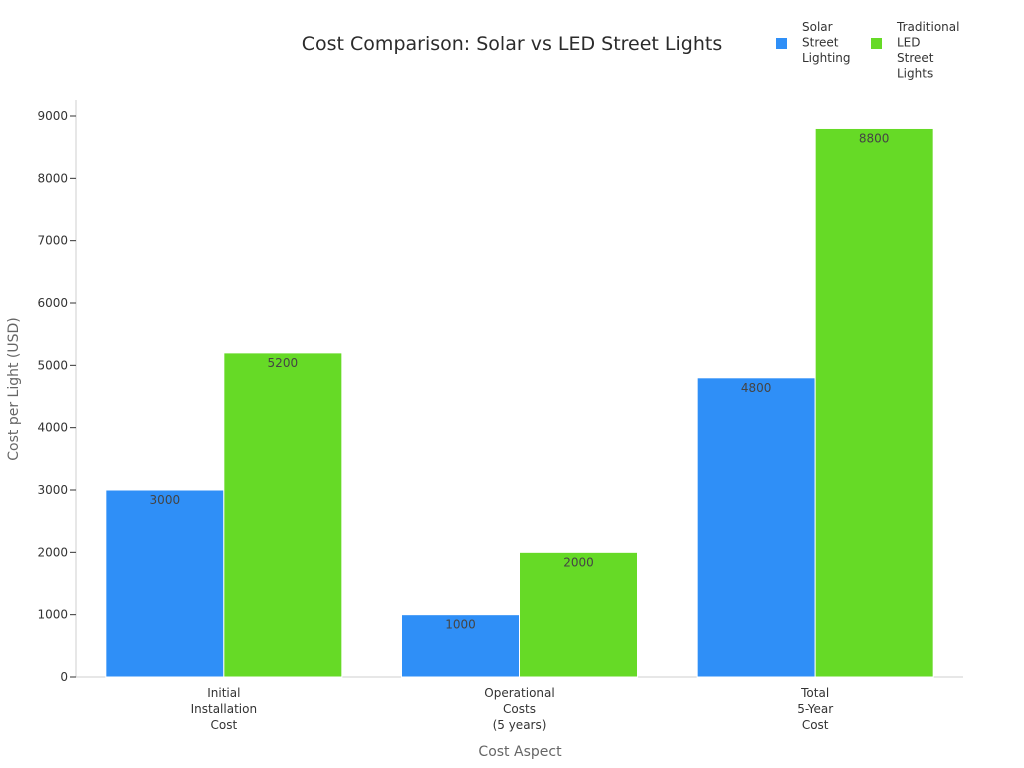 This screenshot has height=768, width=1024. I want to click on bar-value-label: 3000, so click(165, 500).